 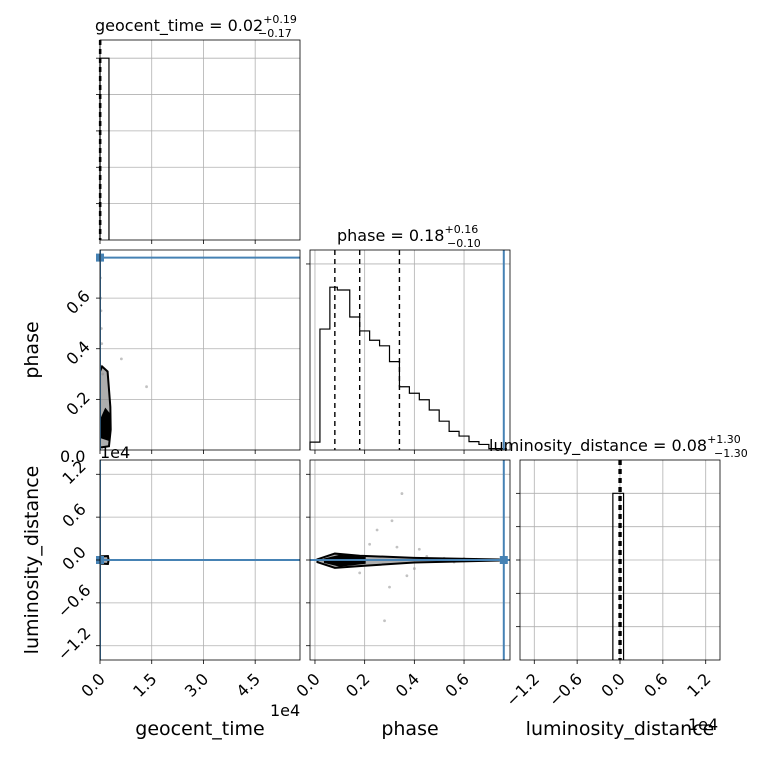 I want to click on phase-hist-frame, so click(x=410, y=350).